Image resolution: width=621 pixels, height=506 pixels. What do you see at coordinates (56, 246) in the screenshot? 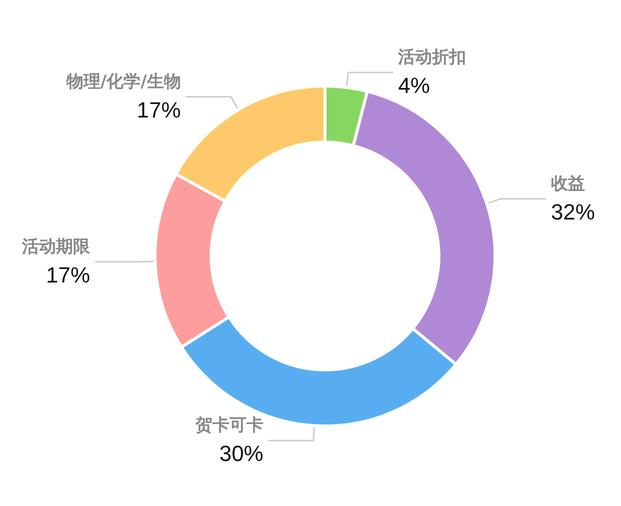
I see `slice-label: 活动期限` at bounding box center [56, 246].